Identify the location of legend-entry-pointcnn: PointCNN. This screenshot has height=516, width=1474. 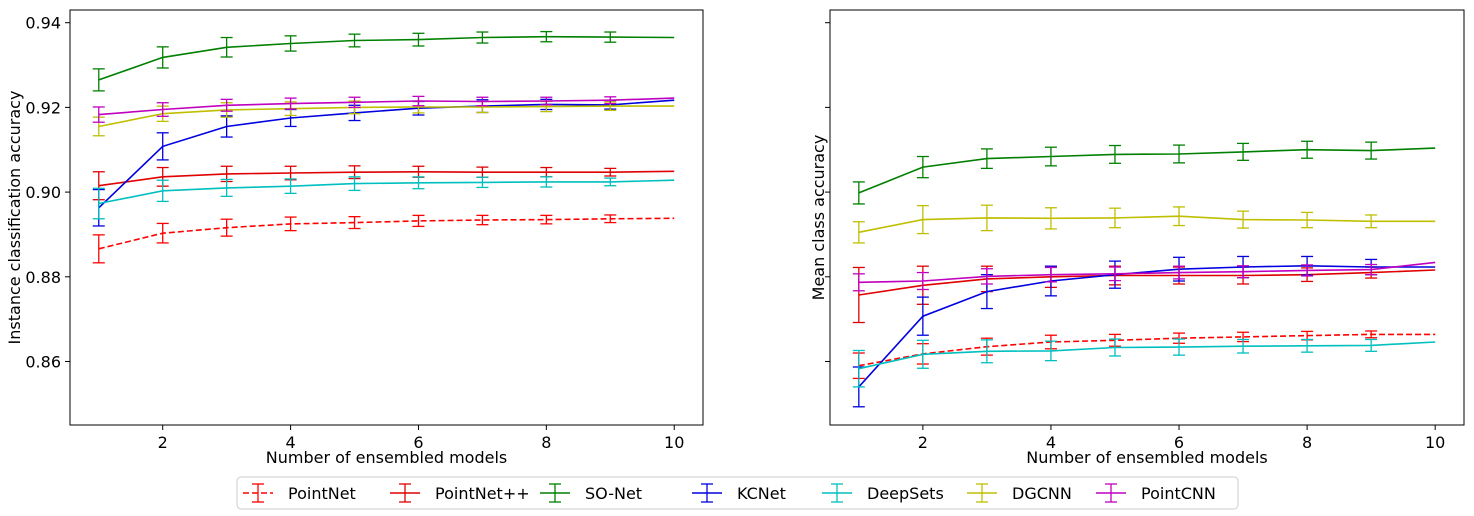
(1156, 493).